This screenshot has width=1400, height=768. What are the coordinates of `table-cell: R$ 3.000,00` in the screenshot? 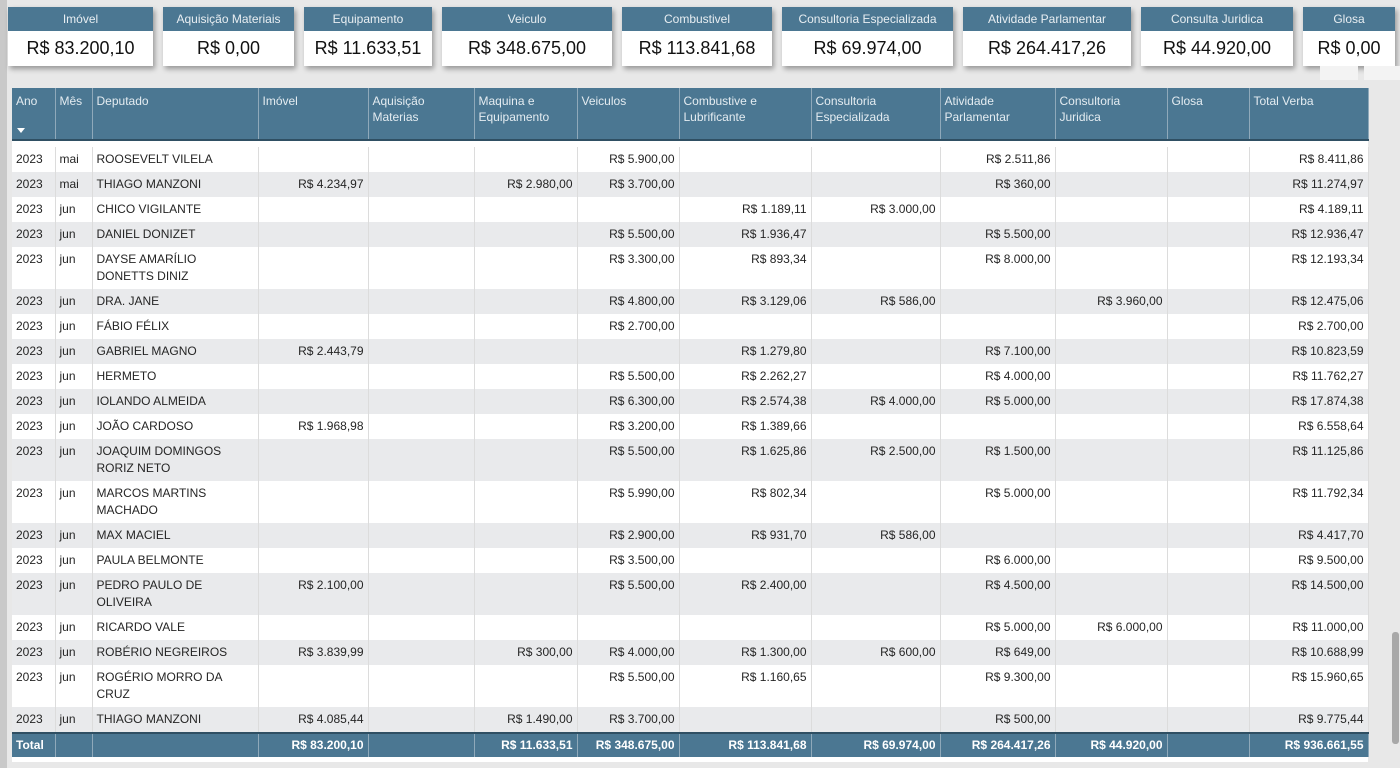 It's located at (876, 209).